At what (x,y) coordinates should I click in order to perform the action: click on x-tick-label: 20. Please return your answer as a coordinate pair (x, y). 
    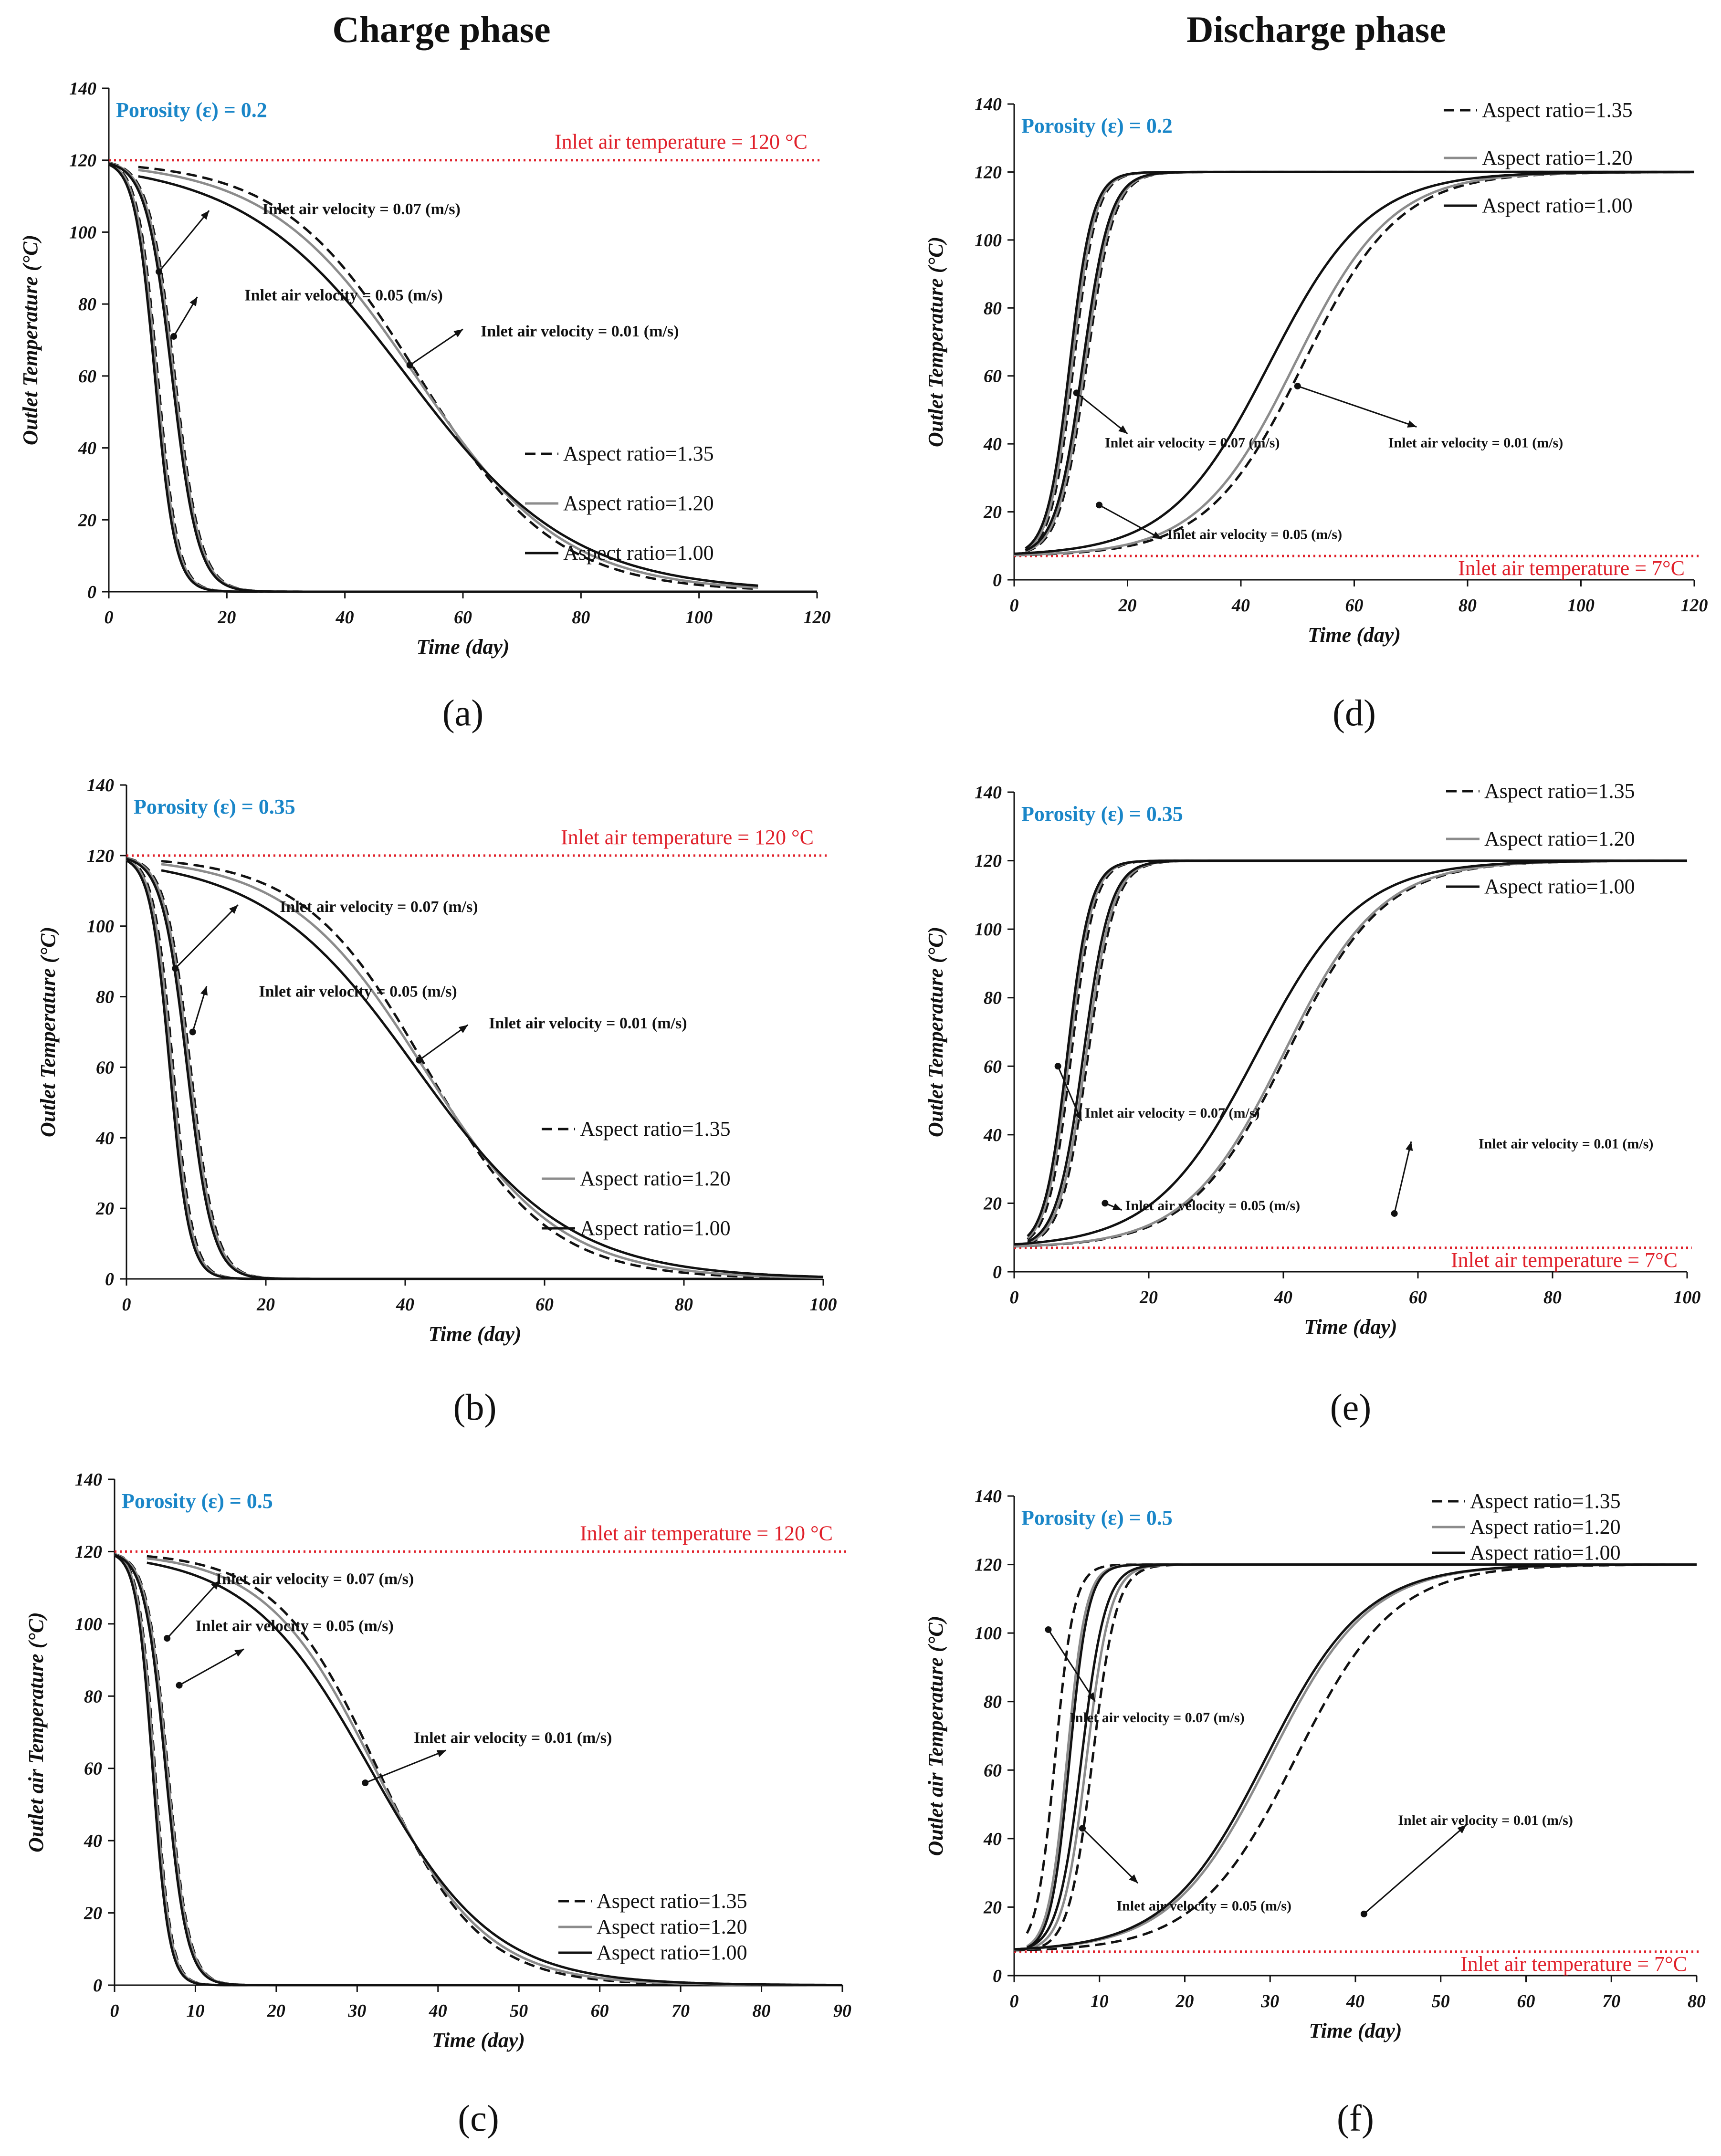
    Looking at the image, I should click on (1184, 2001).